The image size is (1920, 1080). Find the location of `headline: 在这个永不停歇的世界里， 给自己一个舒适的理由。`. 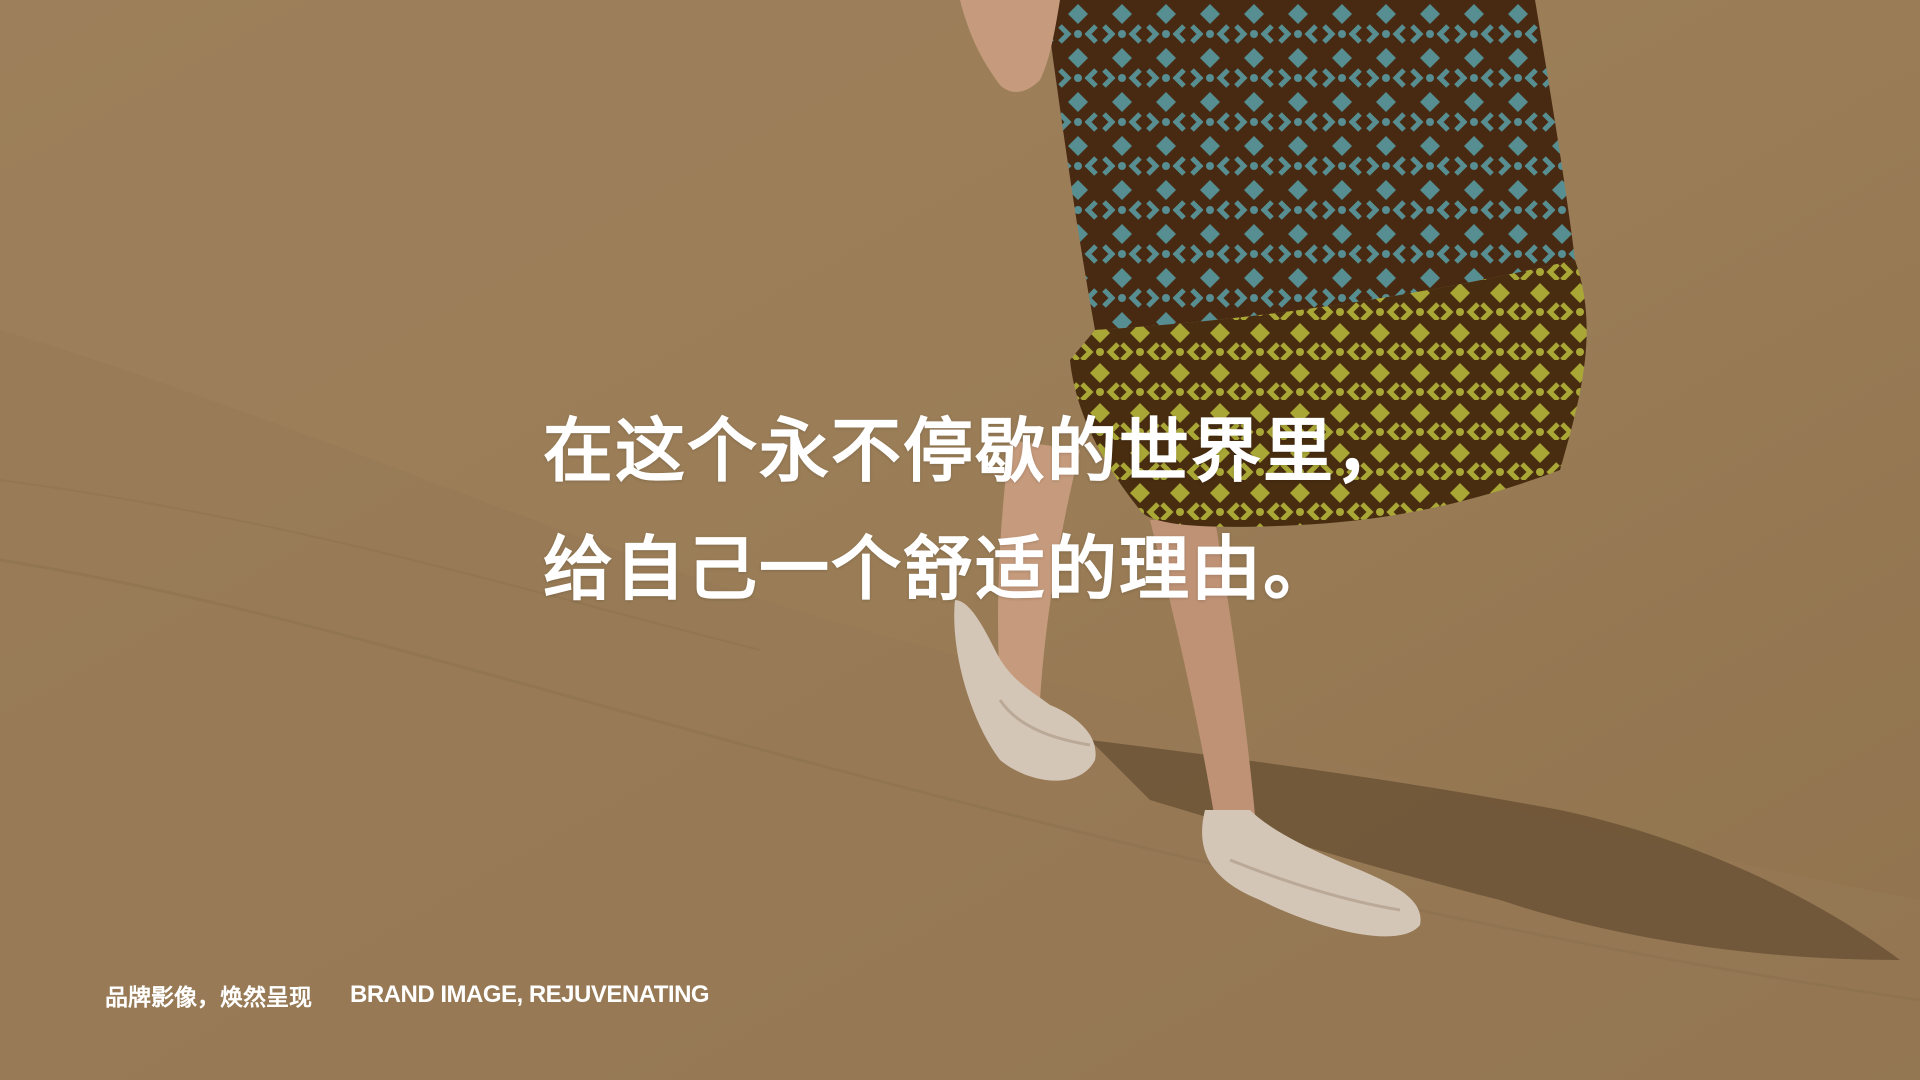

headline: 在这个永不停歇的世界里， 给自己一个舒适的理由。 is located at coordinates (975, 510).